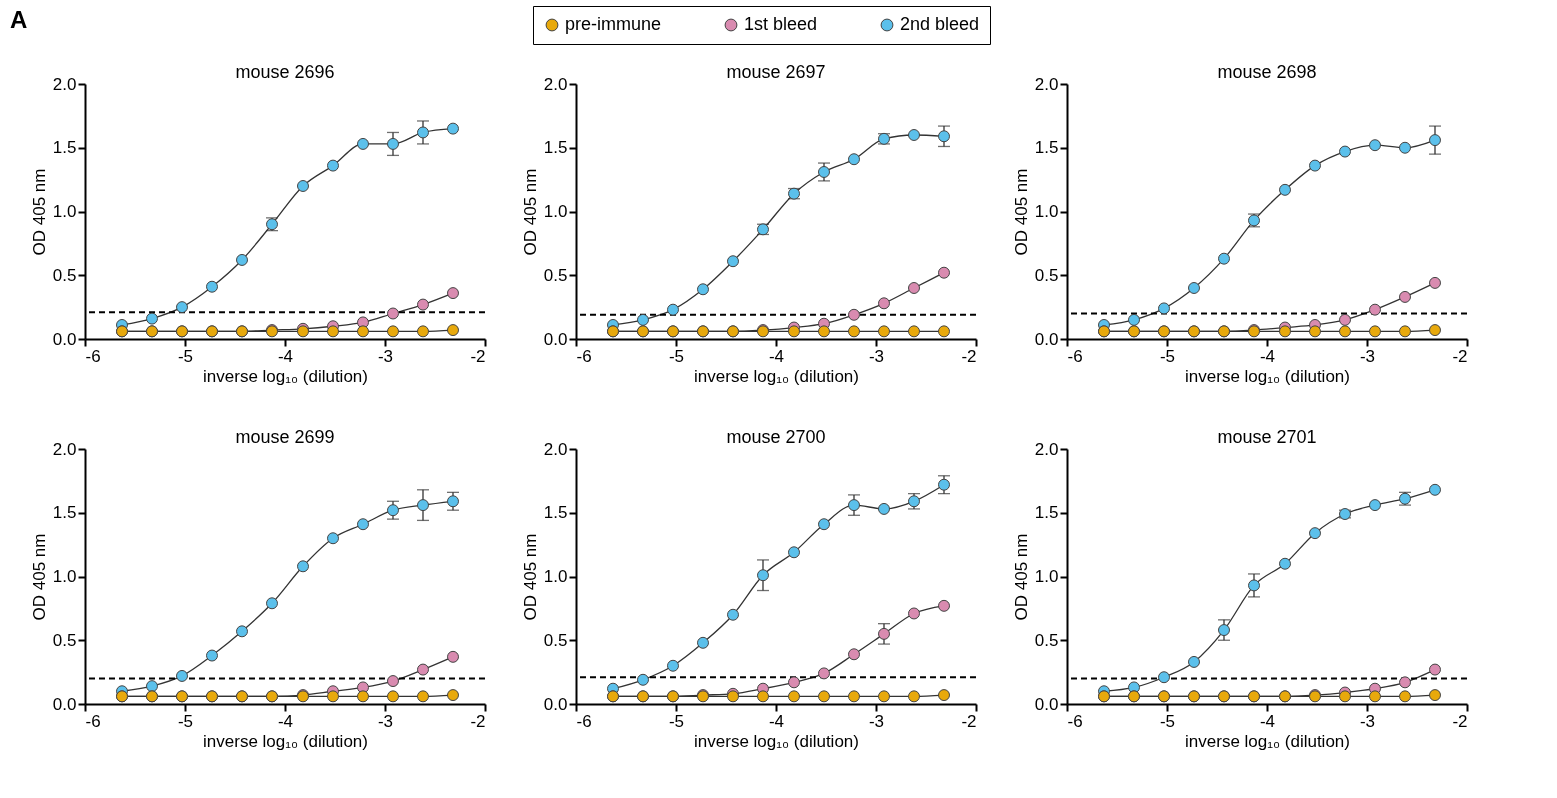 This screenshot has width=1557, height=798. What do you see at coordinates (1267, 437) in the screenshot?
I see `chart-title: mouse 2701` at bounding box center [1267, 437].